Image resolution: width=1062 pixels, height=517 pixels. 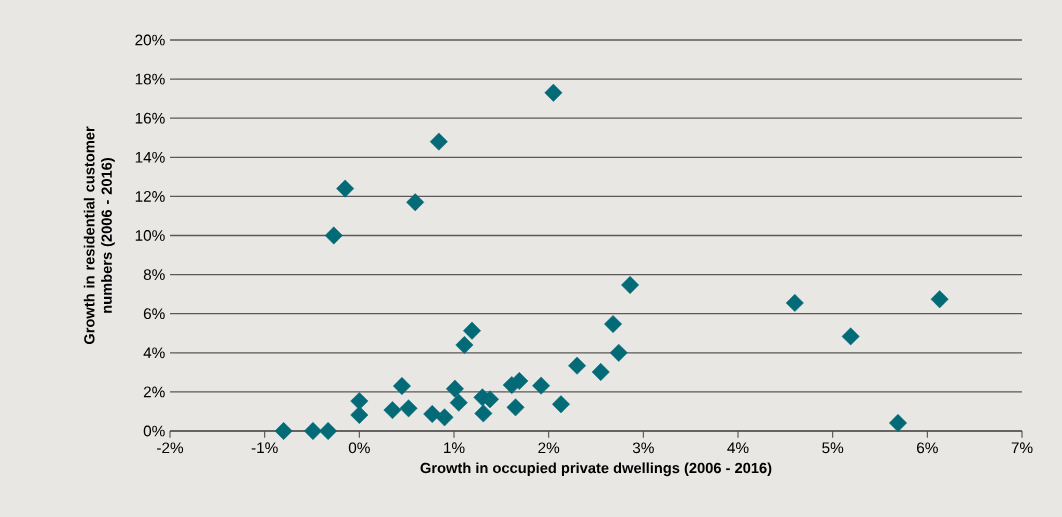 What do you see at coordinates (596, 469) in the screenshot?
I see `x-axis-title: Growth in occupied private dwellings (2006 - 2016)` at bounding box center [596, 469].